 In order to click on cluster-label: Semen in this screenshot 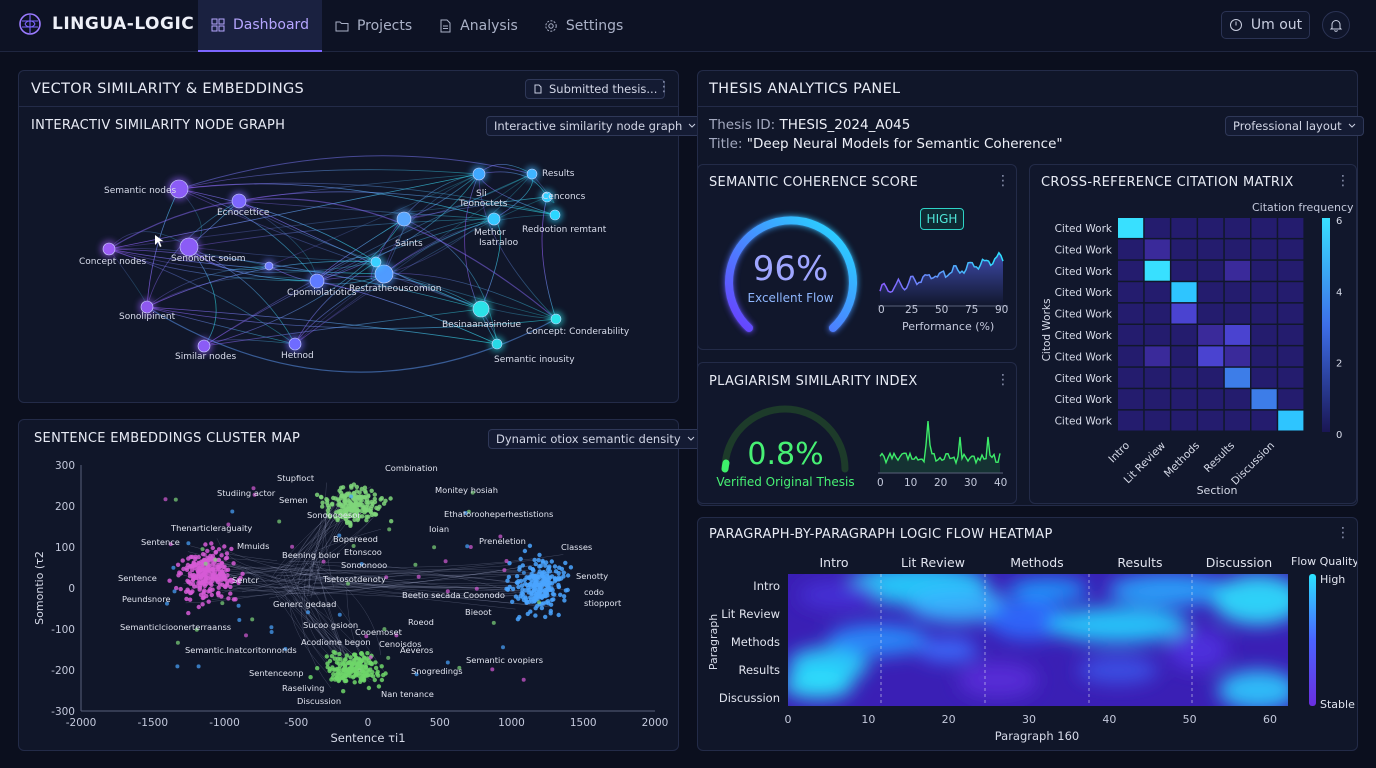, I will do `click(293, 500)`.